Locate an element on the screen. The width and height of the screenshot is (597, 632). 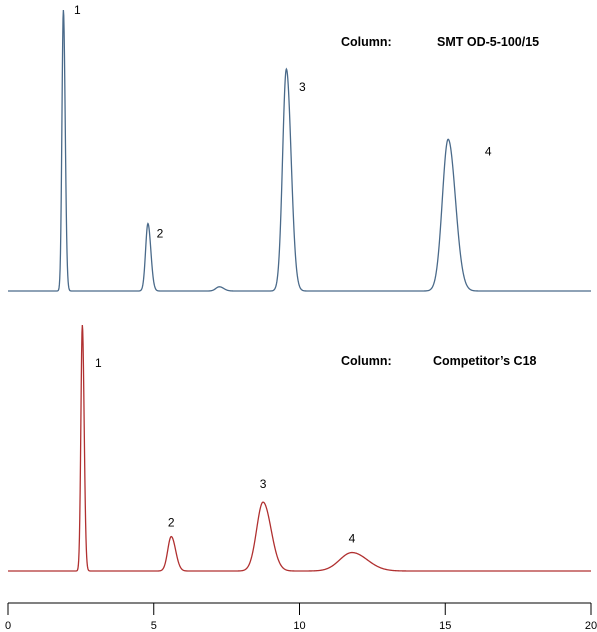
x-axis: 0 5 10 15 20 is located at coordinates (301, 617).